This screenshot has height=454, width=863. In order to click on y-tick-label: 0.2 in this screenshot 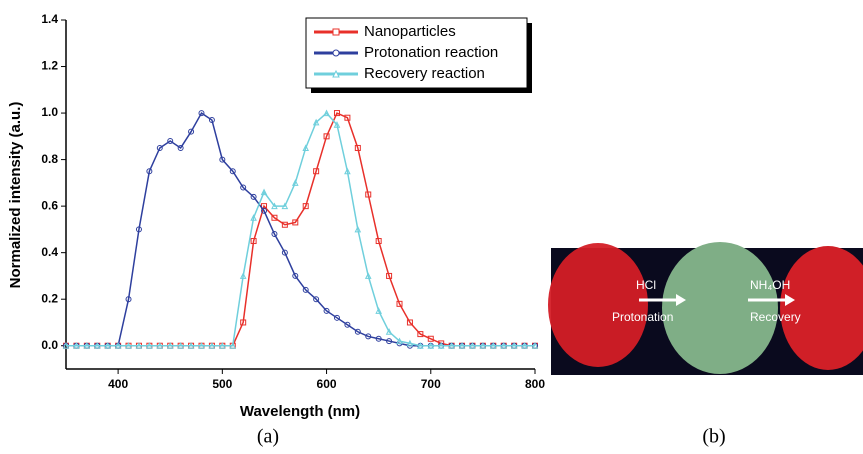, I will do `click(49, 298)`.